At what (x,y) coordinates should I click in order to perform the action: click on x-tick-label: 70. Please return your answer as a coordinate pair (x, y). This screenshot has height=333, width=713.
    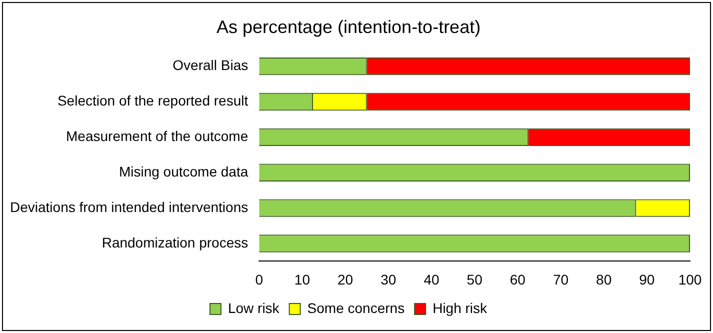
    Looking at the image, I should click on (560, 279).